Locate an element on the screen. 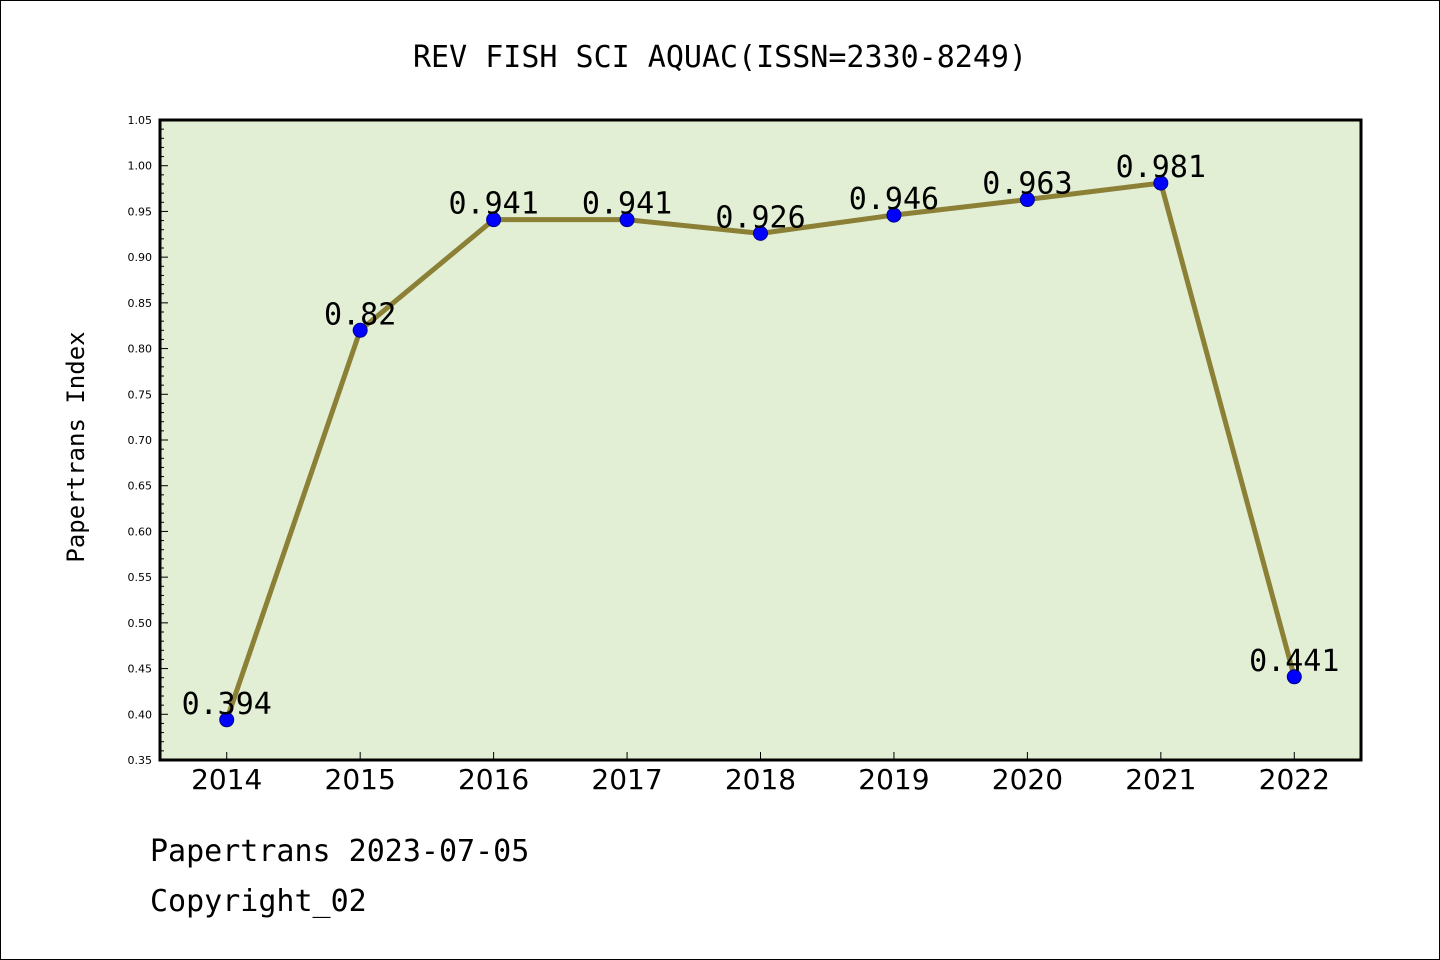 The height and width of the screenshot is (960, 1440). data-label: 0.394 is located at coordinates (227, 704).